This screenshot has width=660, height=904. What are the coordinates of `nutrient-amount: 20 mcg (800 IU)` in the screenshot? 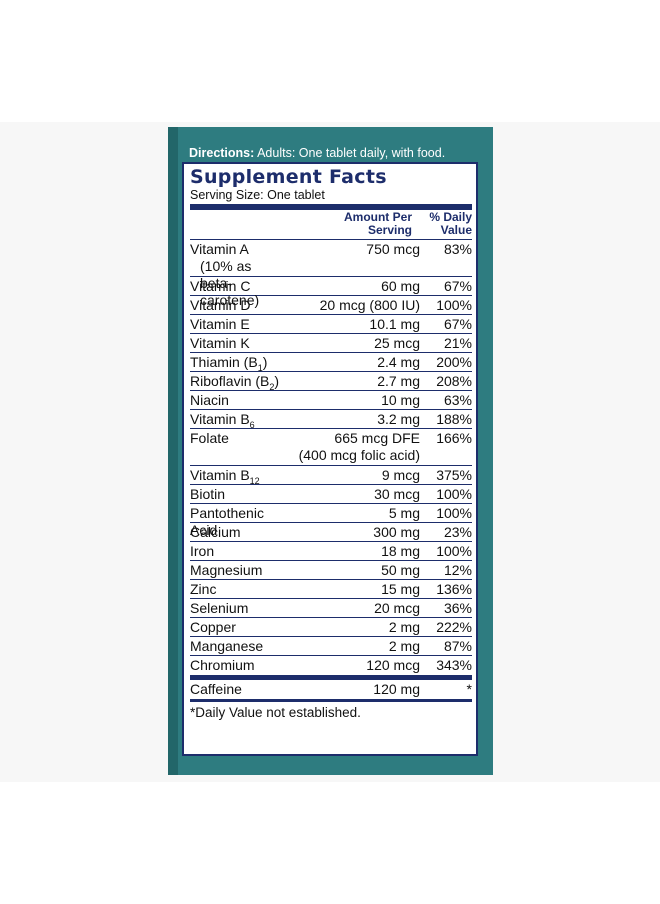 It's located at (369, 305).